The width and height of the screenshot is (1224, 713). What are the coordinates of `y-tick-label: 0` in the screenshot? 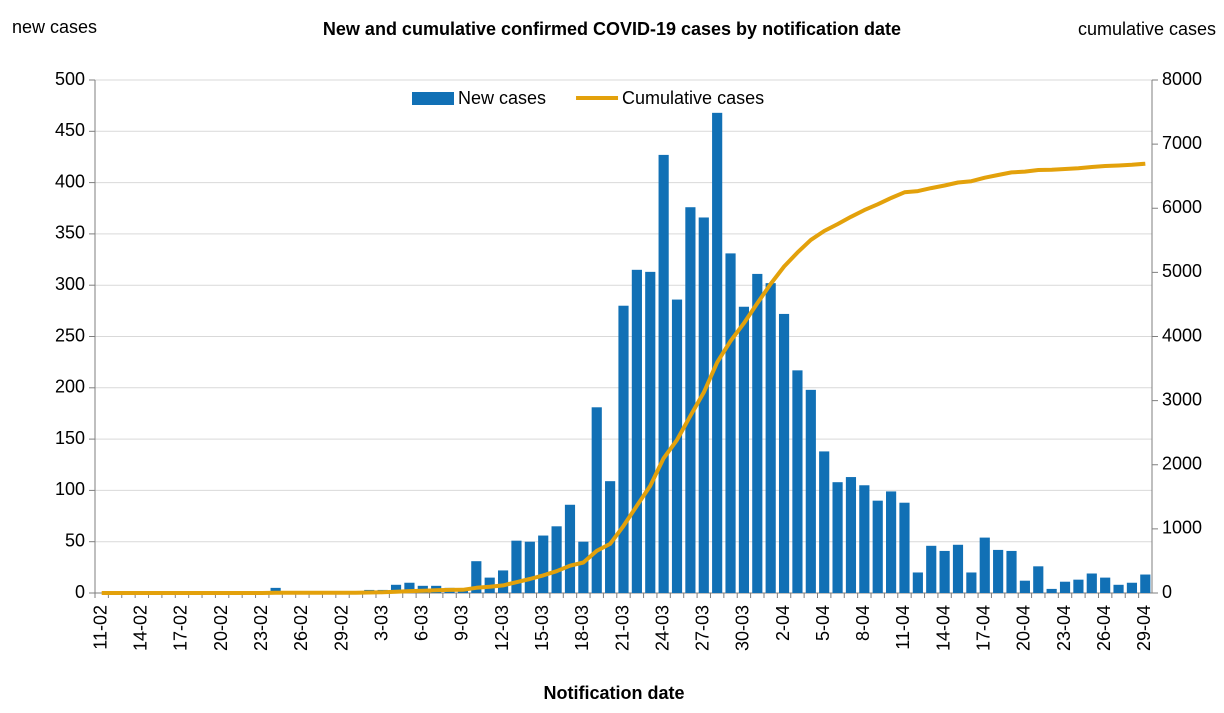 It's located at (80, 592).